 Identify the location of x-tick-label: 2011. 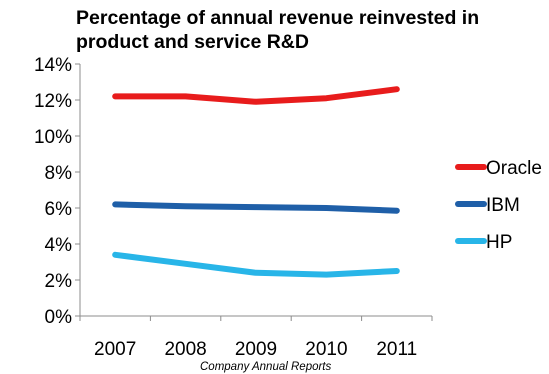
(396, 349).